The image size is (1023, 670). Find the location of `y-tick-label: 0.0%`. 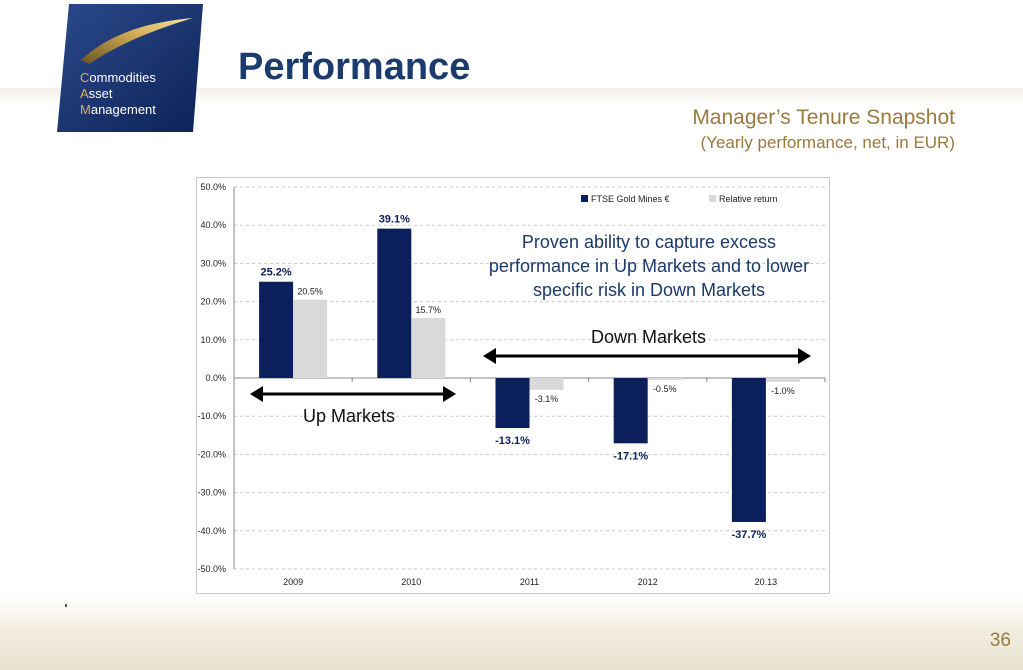

y-tick-label: 0.0% is located at coordinates (215, 378).